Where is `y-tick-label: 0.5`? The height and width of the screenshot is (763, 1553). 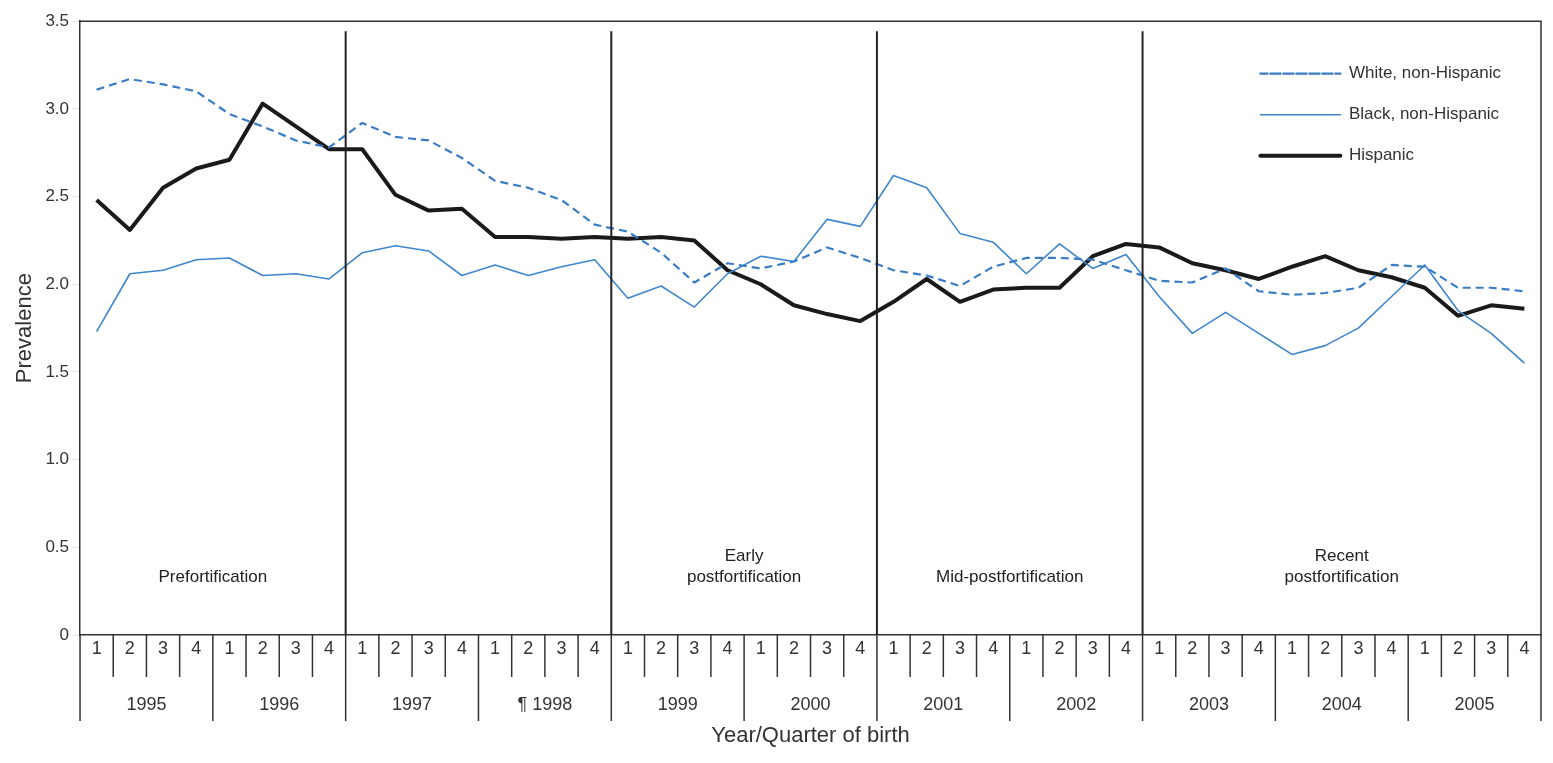 y-tick-label: 0.5 is located at coordinates (57, 546).